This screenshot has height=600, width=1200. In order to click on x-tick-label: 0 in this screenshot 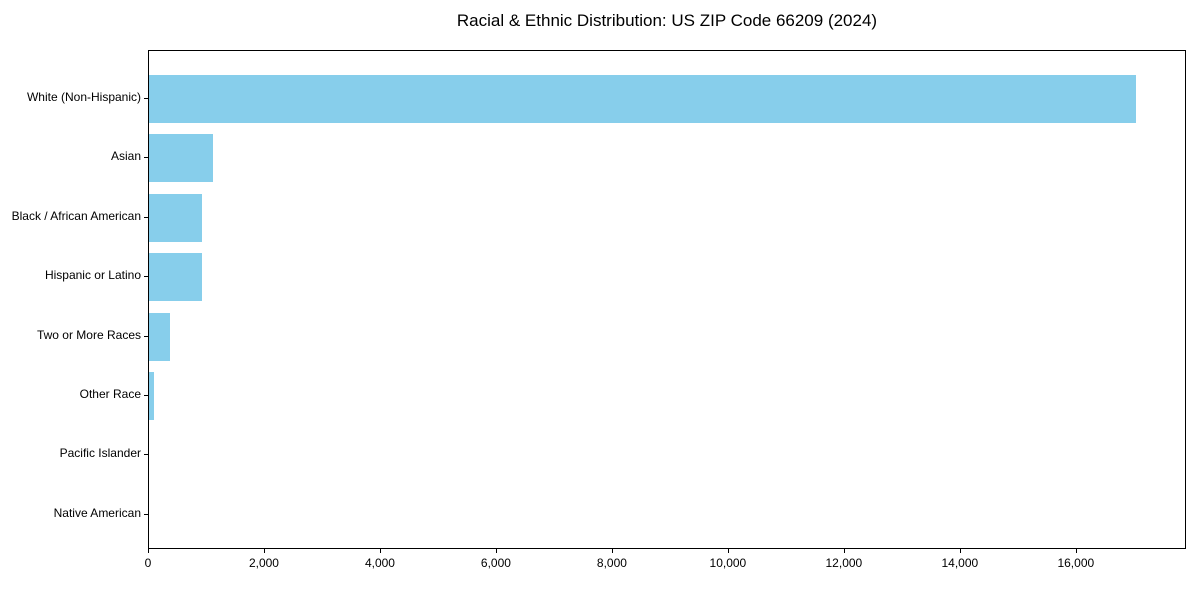, I will do `click(148, 563)`.